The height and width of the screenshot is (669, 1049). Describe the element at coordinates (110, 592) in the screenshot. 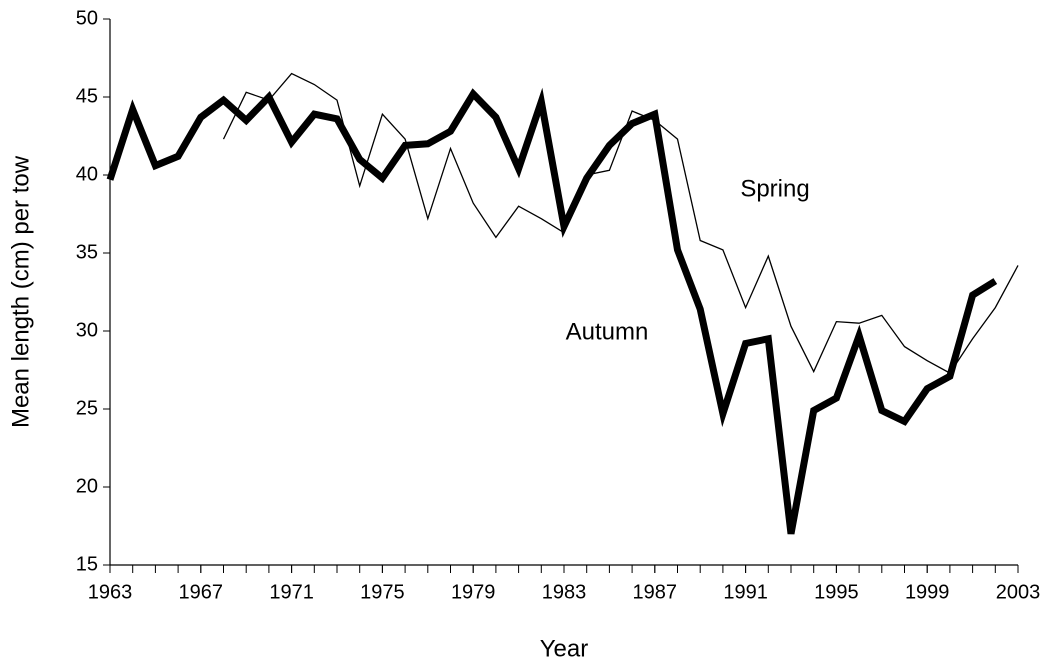

I see `x-tick-label: 1963` at that location.